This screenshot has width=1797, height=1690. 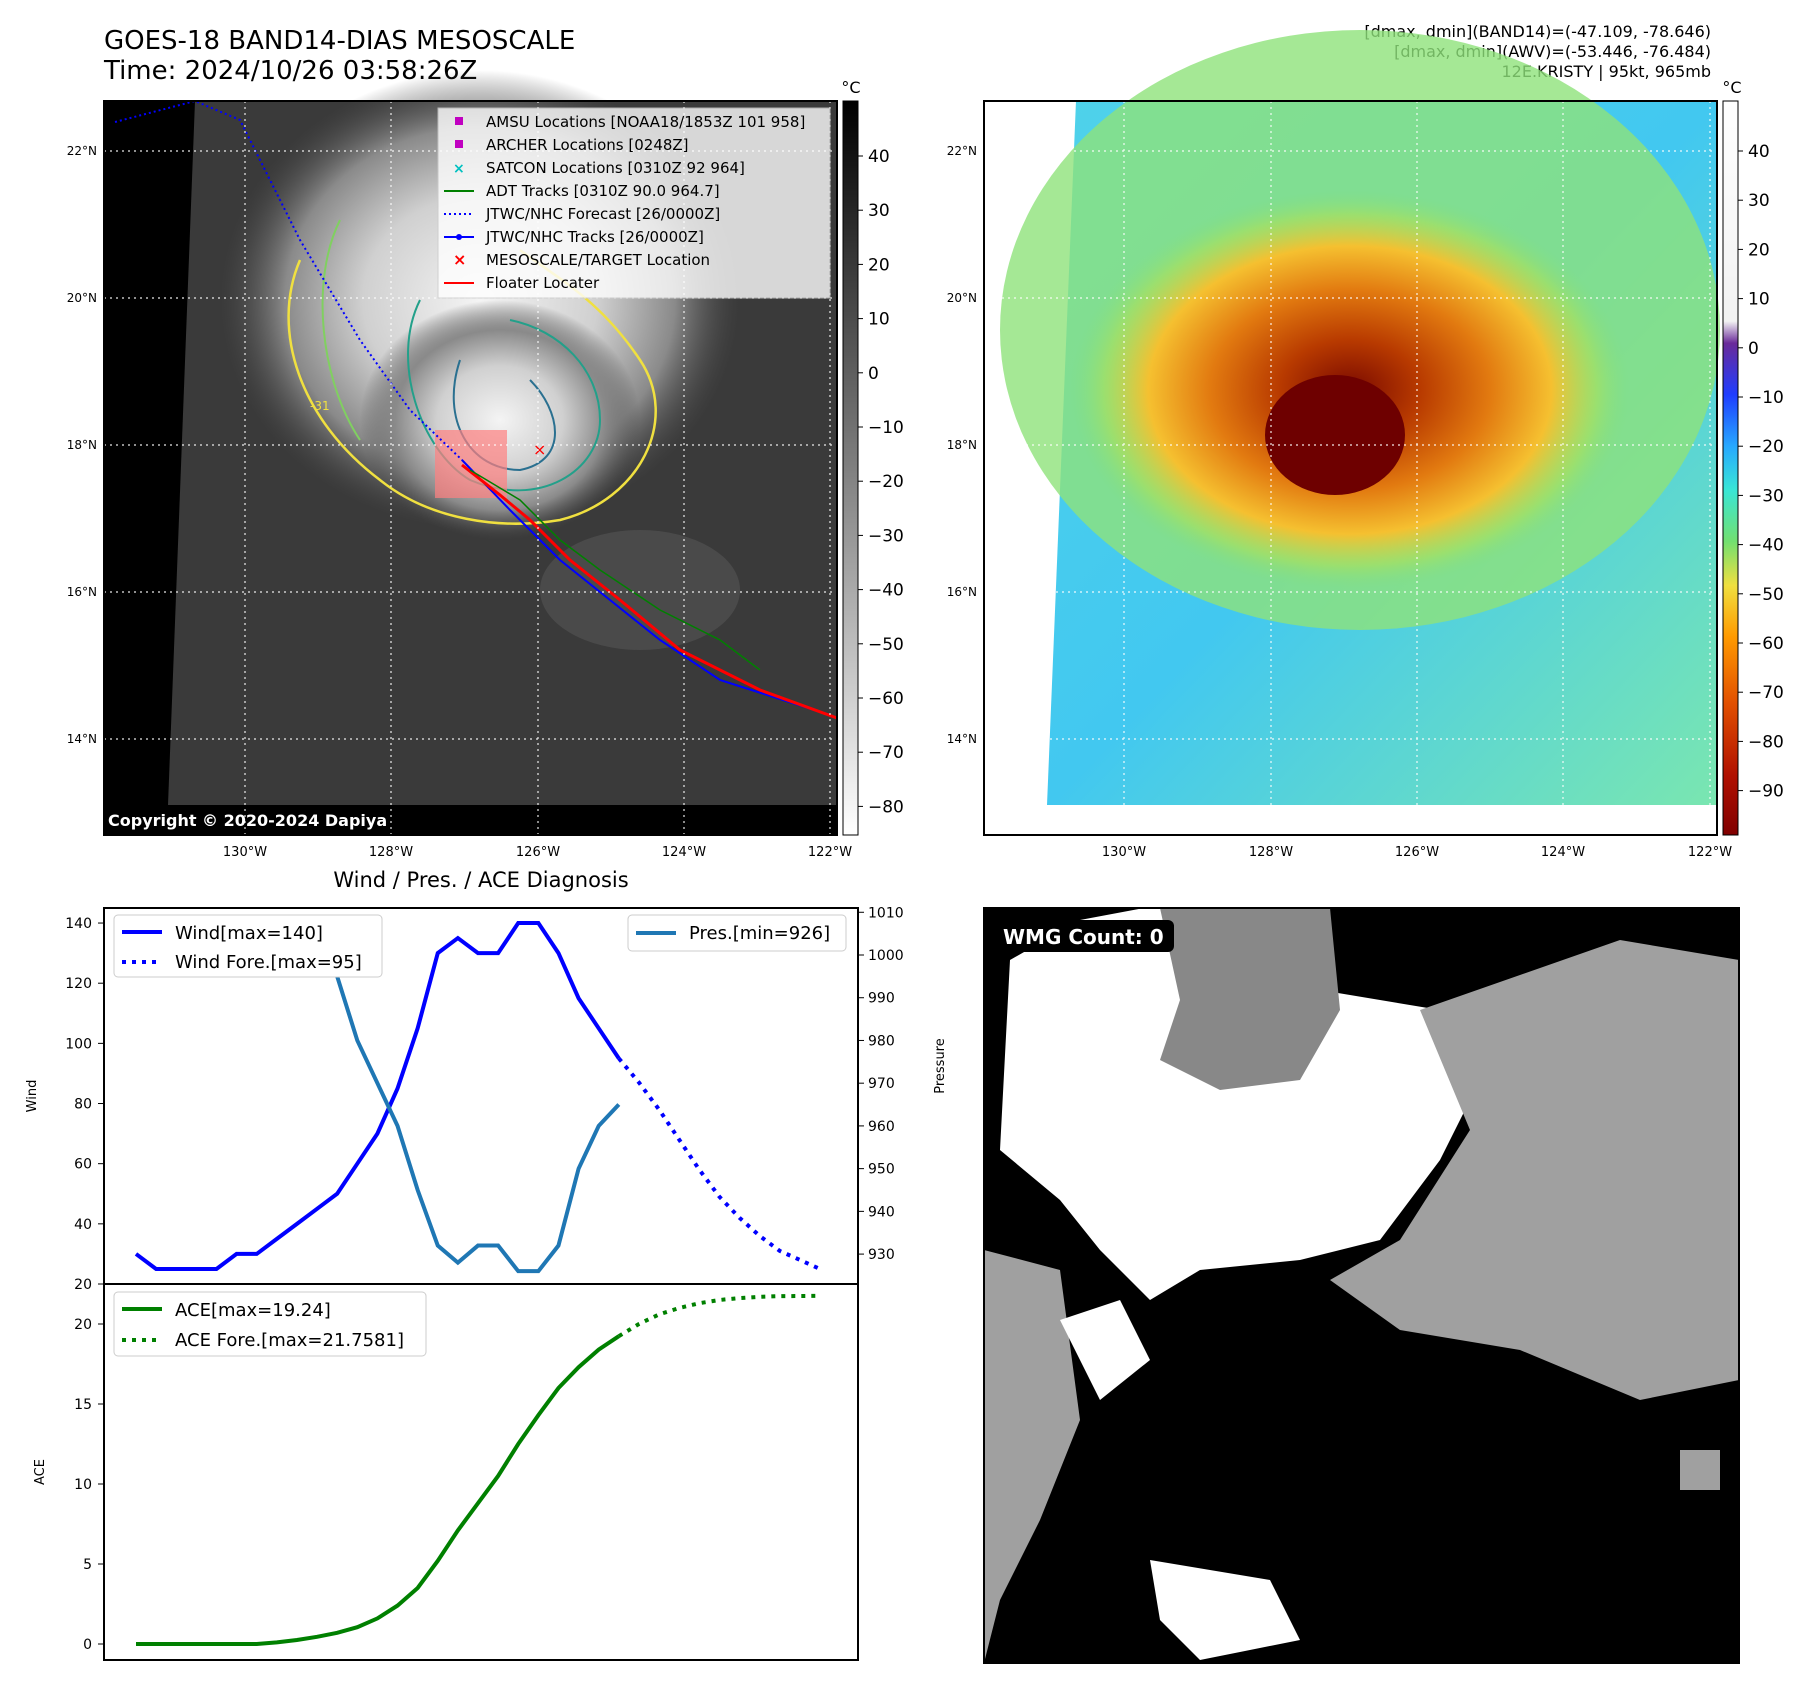 I want to click on legend-archer: ARCHER Locations [0248Z], so click(x=587, y=145).